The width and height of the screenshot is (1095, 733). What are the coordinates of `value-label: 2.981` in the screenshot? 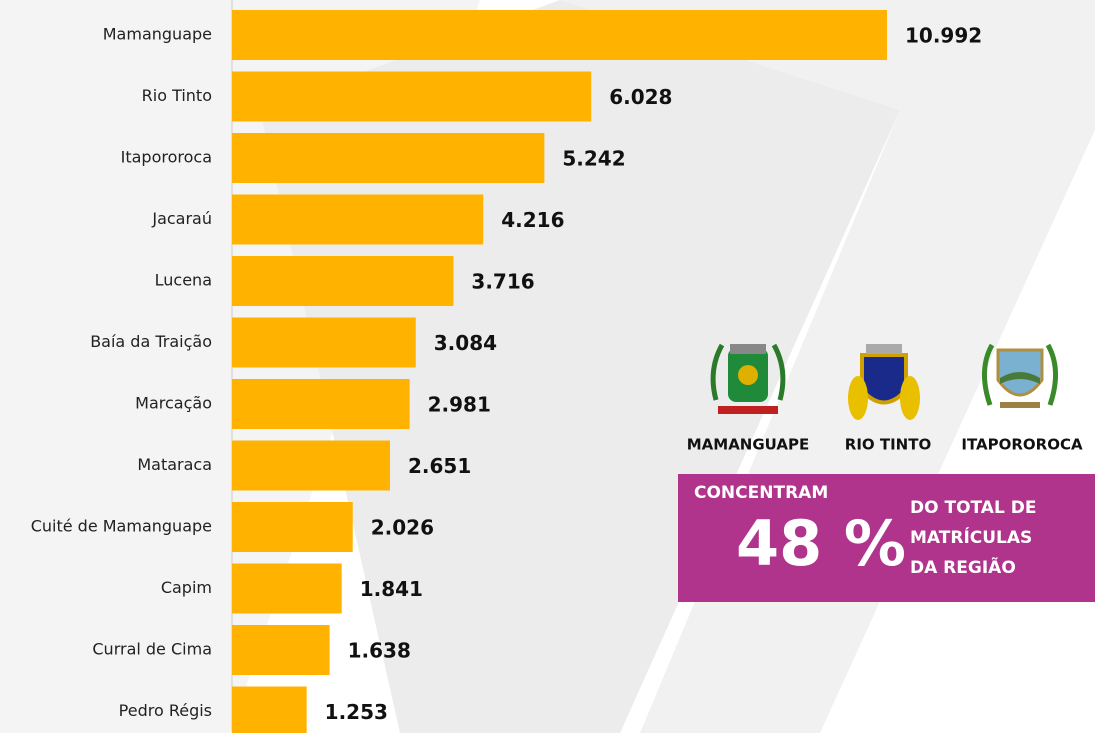 It's located at (459, 405).